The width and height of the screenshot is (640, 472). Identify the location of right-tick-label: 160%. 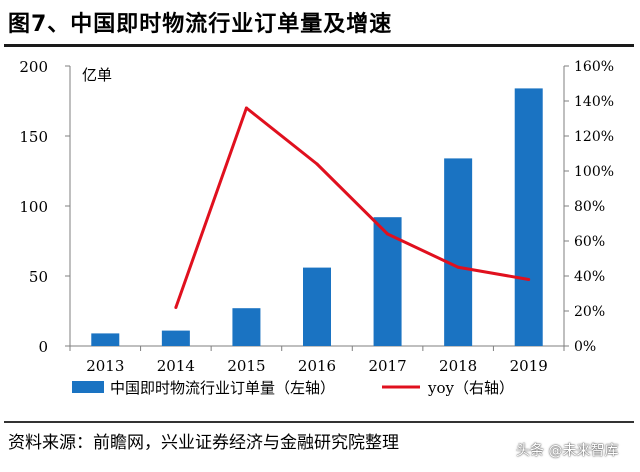
(594, 67).